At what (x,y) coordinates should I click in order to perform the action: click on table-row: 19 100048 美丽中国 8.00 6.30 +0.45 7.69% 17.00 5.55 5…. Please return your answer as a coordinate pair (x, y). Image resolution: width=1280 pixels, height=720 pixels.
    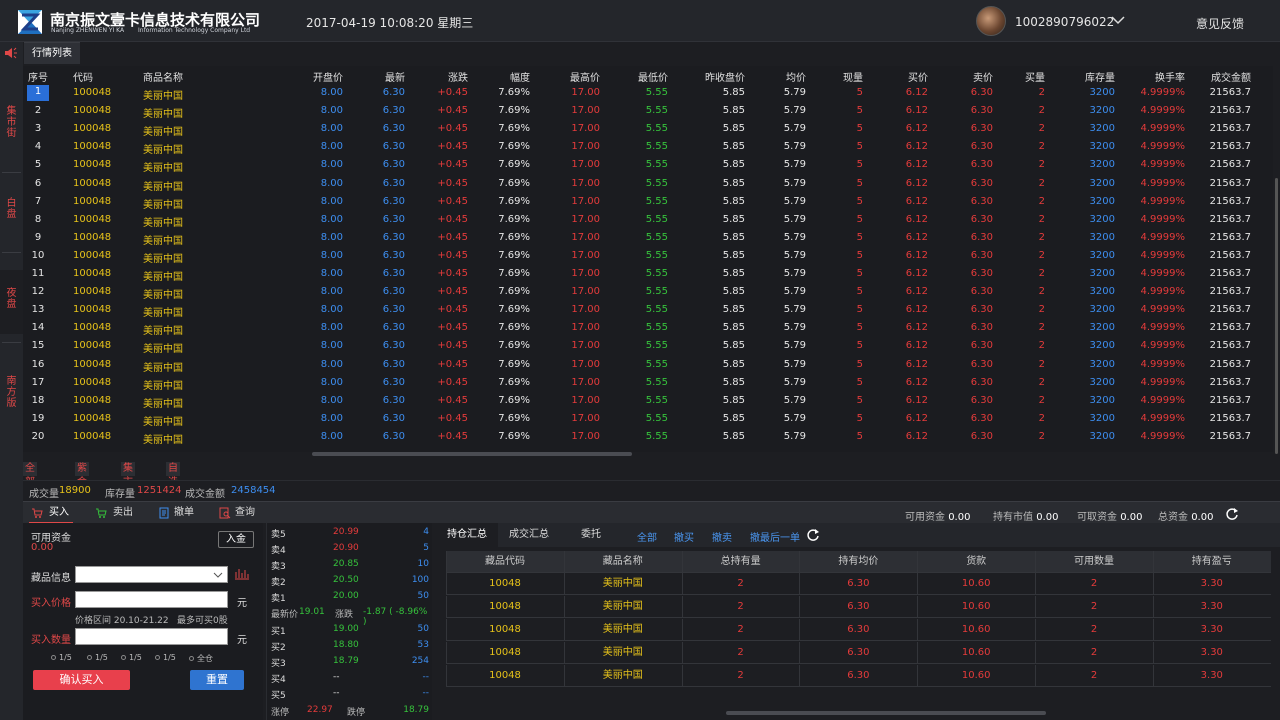
    Looking at the image, I should click on (648, 419).